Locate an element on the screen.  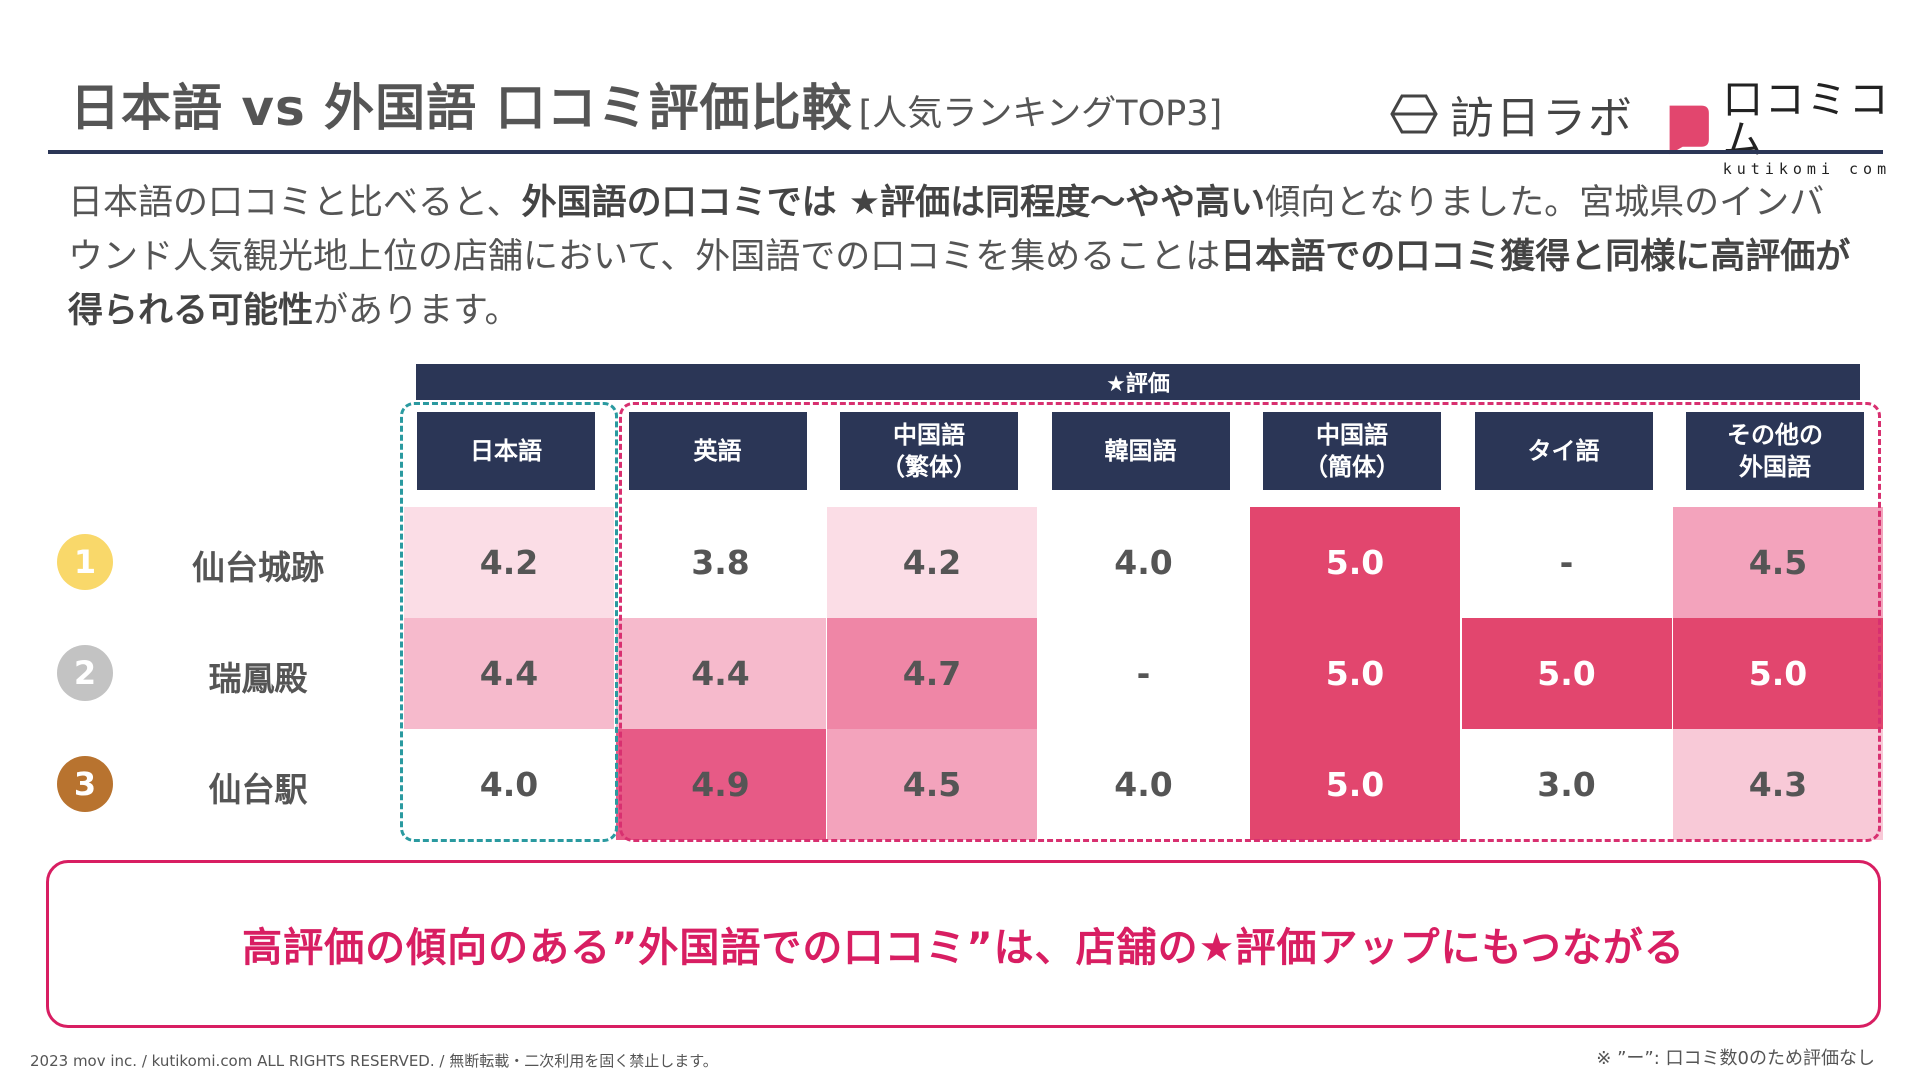
column-header: 中国語 （簡体） is located at coordinates (1352, 451).